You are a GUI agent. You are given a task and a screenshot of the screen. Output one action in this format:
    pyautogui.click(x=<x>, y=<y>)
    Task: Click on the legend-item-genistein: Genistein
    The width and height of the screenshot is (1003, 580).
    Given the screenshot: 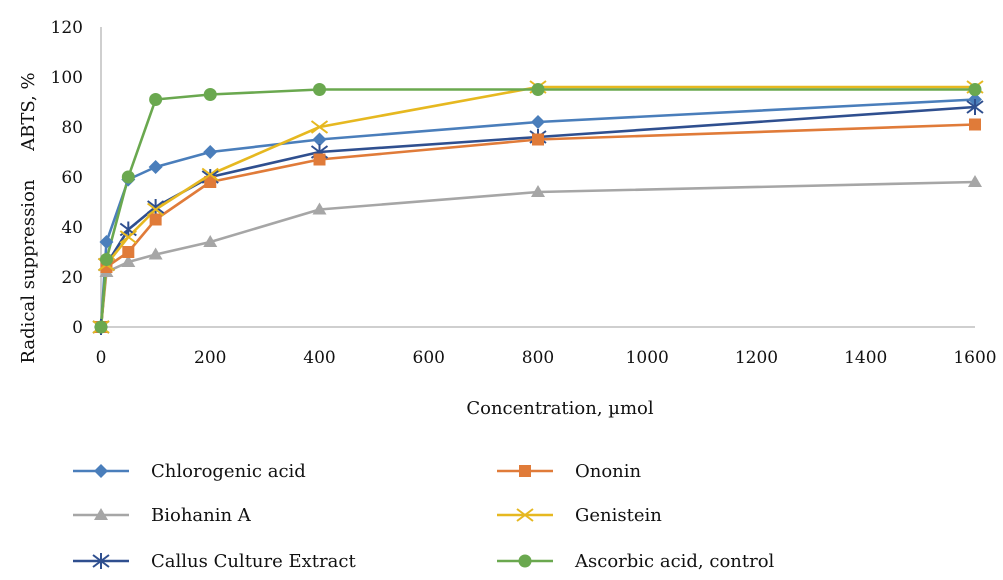 What is the action you would take?
    pyautogui.click(x=579, y=515)
    